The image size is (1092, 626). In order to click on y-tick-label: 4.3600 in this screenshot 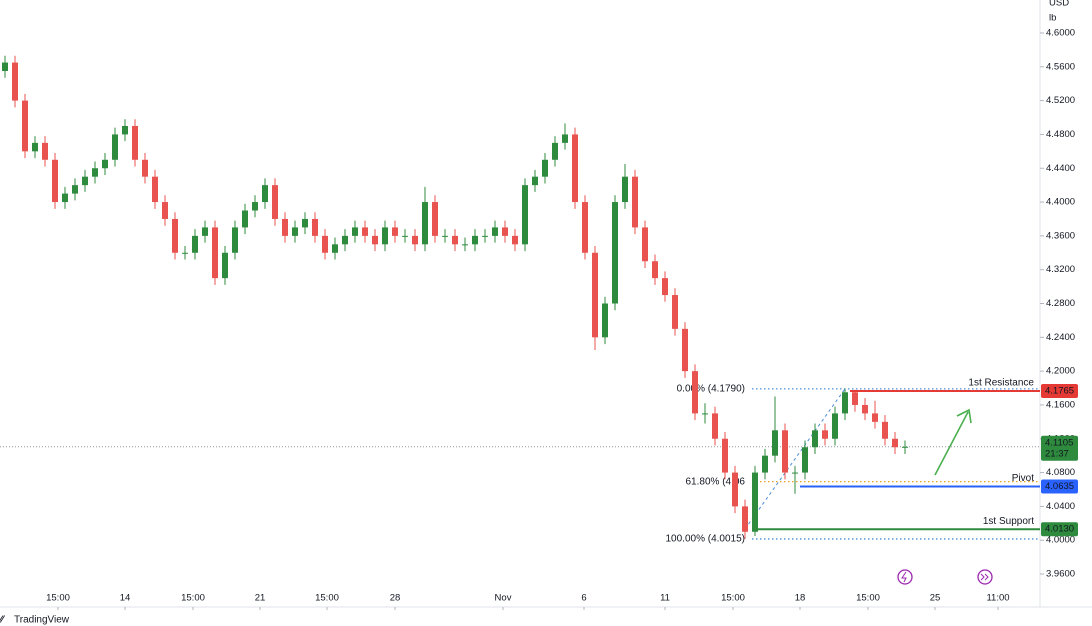, I will do `click(1060, 235)`.